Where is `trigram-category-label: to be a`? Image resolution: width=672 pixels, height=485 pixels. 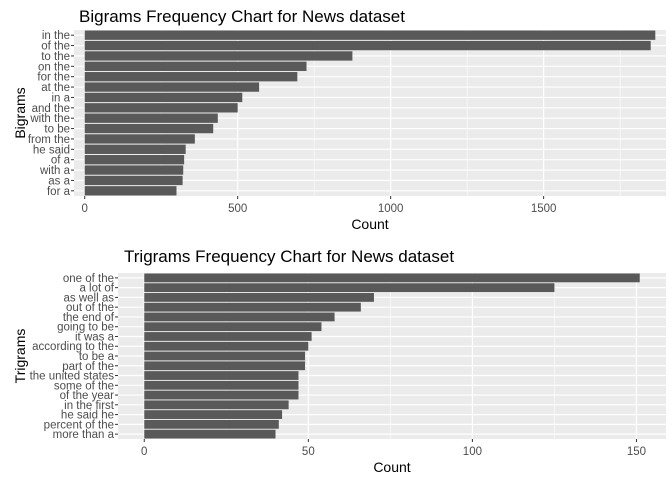 trigram-category-label: to be a is located at coordinates (97, 357).